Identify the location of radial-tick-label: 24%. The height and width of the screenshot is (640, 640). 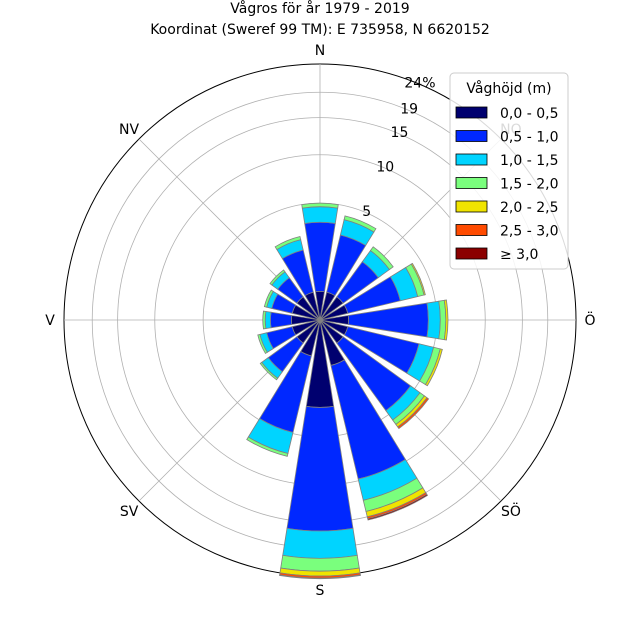
(419, 83).